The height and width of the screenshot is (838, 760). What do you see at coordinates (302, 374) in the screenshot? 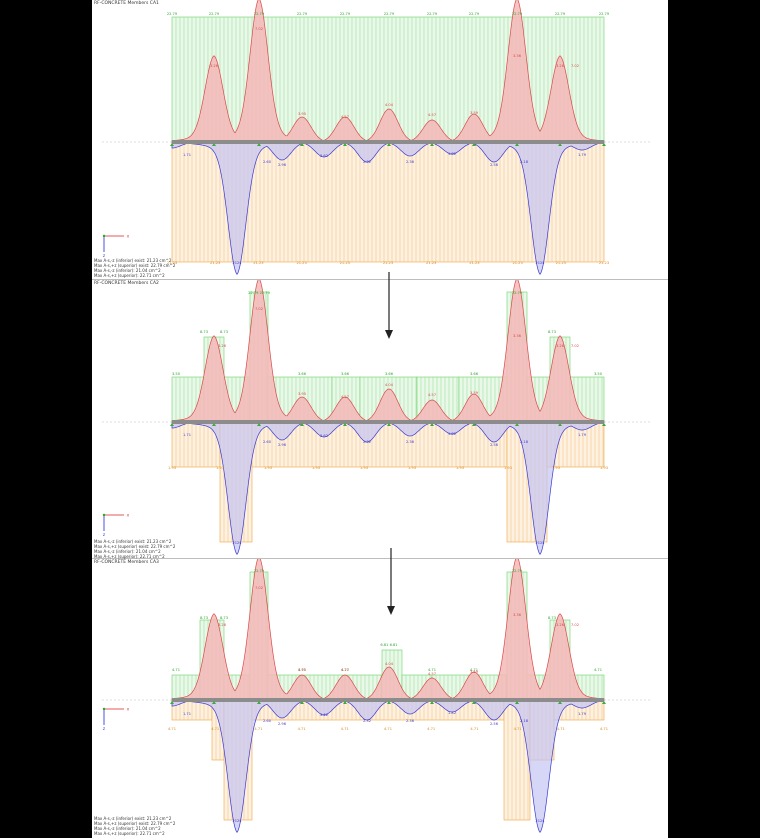
I see `top-rebar-label: 3.66` at bounding box center [302, 374].